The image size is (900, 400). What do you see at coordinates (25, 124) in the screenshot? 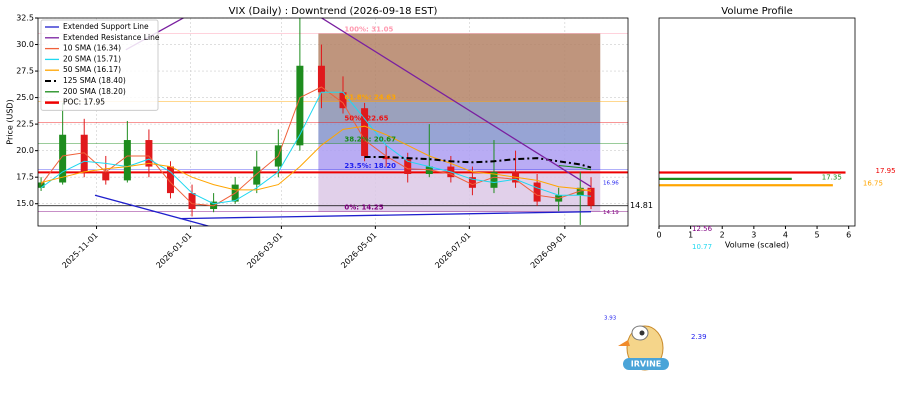
I see `y-tick-label: 22.5` at bounding box center [25, 124].